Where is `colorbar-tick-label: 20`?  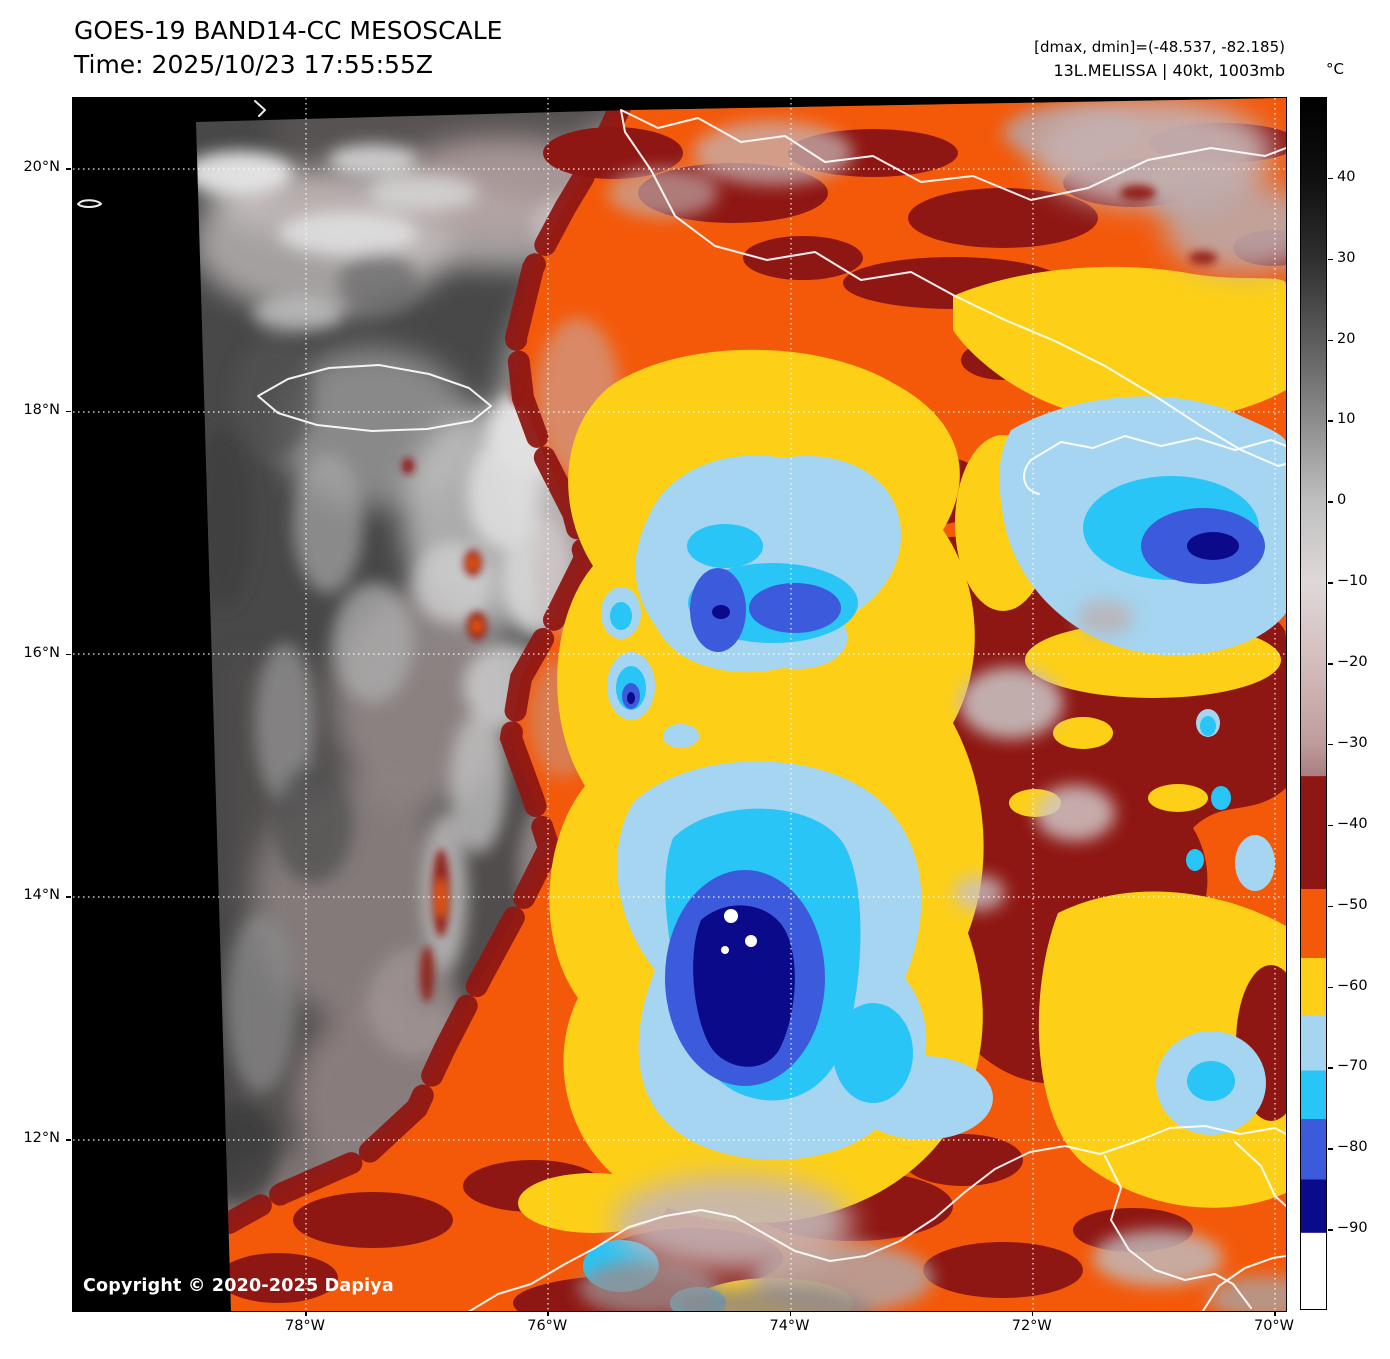
colorbar-tick-label: 20 is located at coordinates (1346, 338).